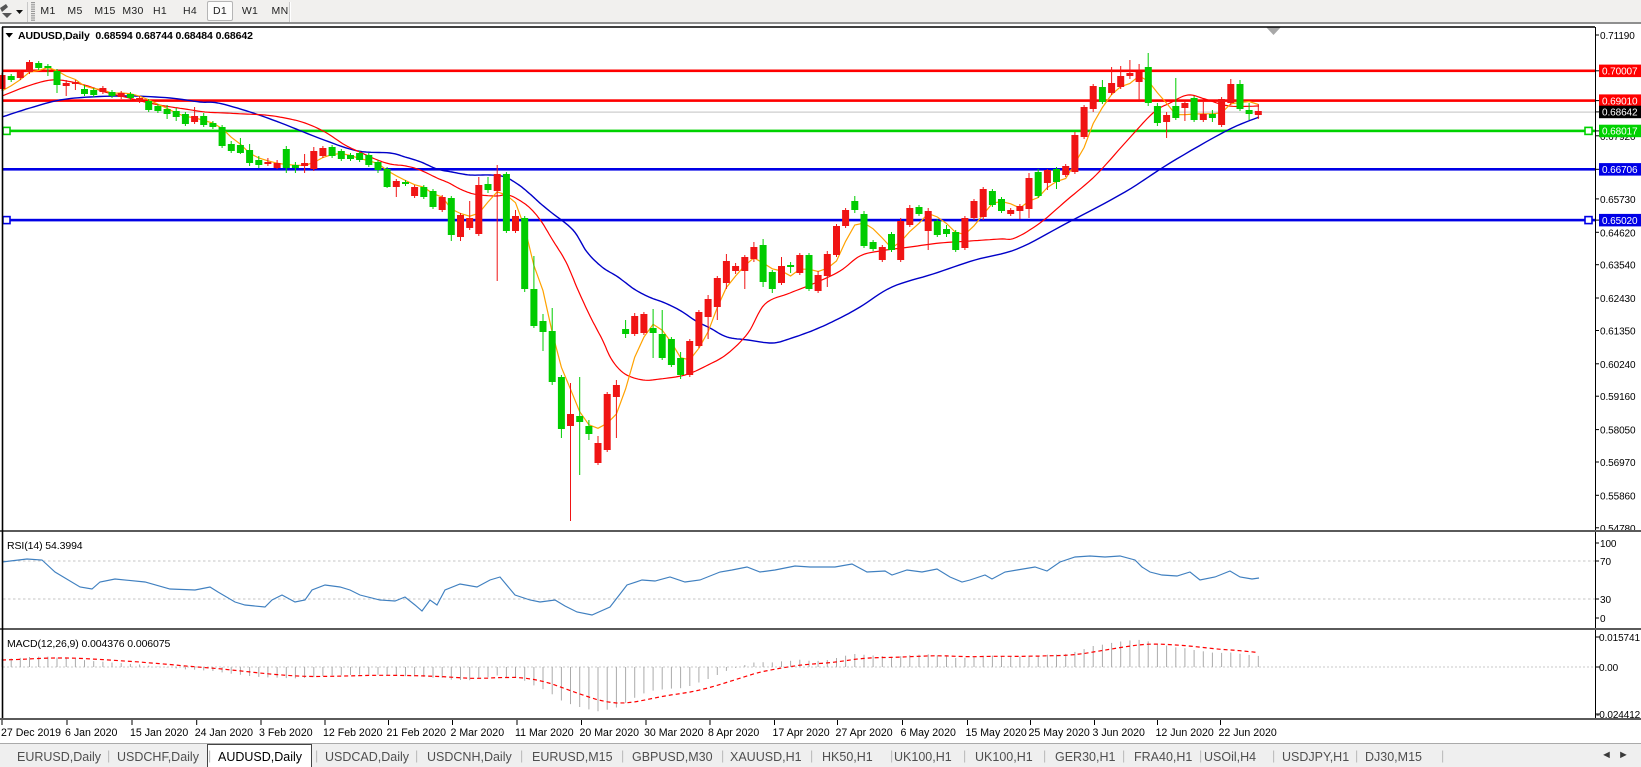 This screenshot has width=1641, height=767. Describe the element at coordinates (1605, 562) in the screenshot. I see `svg-text: 70` at that location.